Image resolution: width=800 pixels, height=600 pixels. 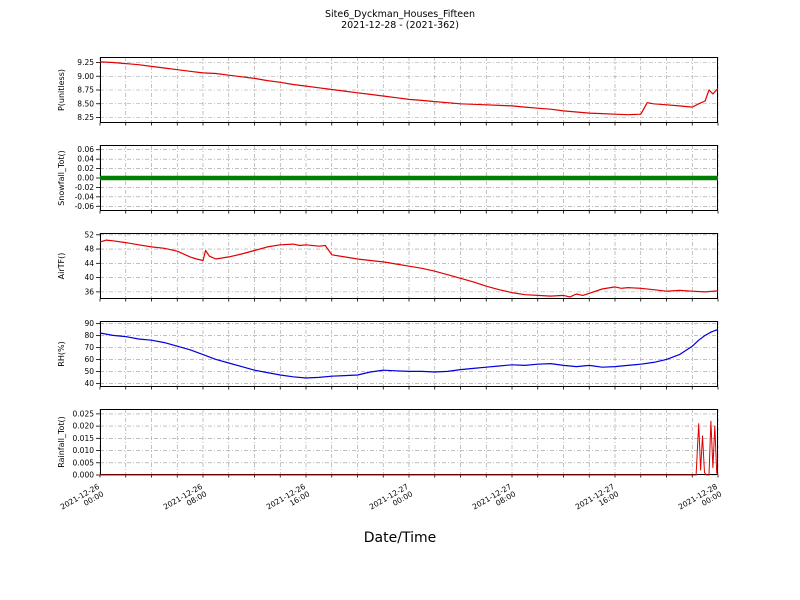 I want to click on y-tick-label: 0.02, so click(x=85, y=168).